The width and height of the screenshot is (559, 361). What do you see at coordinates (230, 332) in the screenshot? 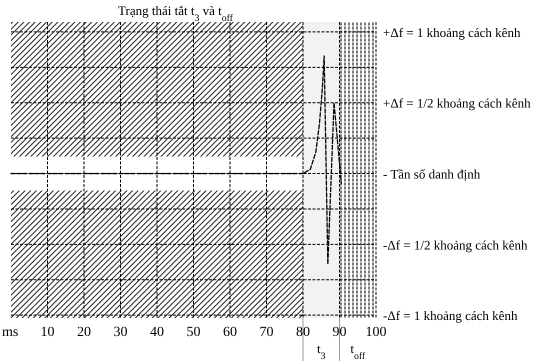
I see `x-tick-label: 60` at bounding box center [230, 332].